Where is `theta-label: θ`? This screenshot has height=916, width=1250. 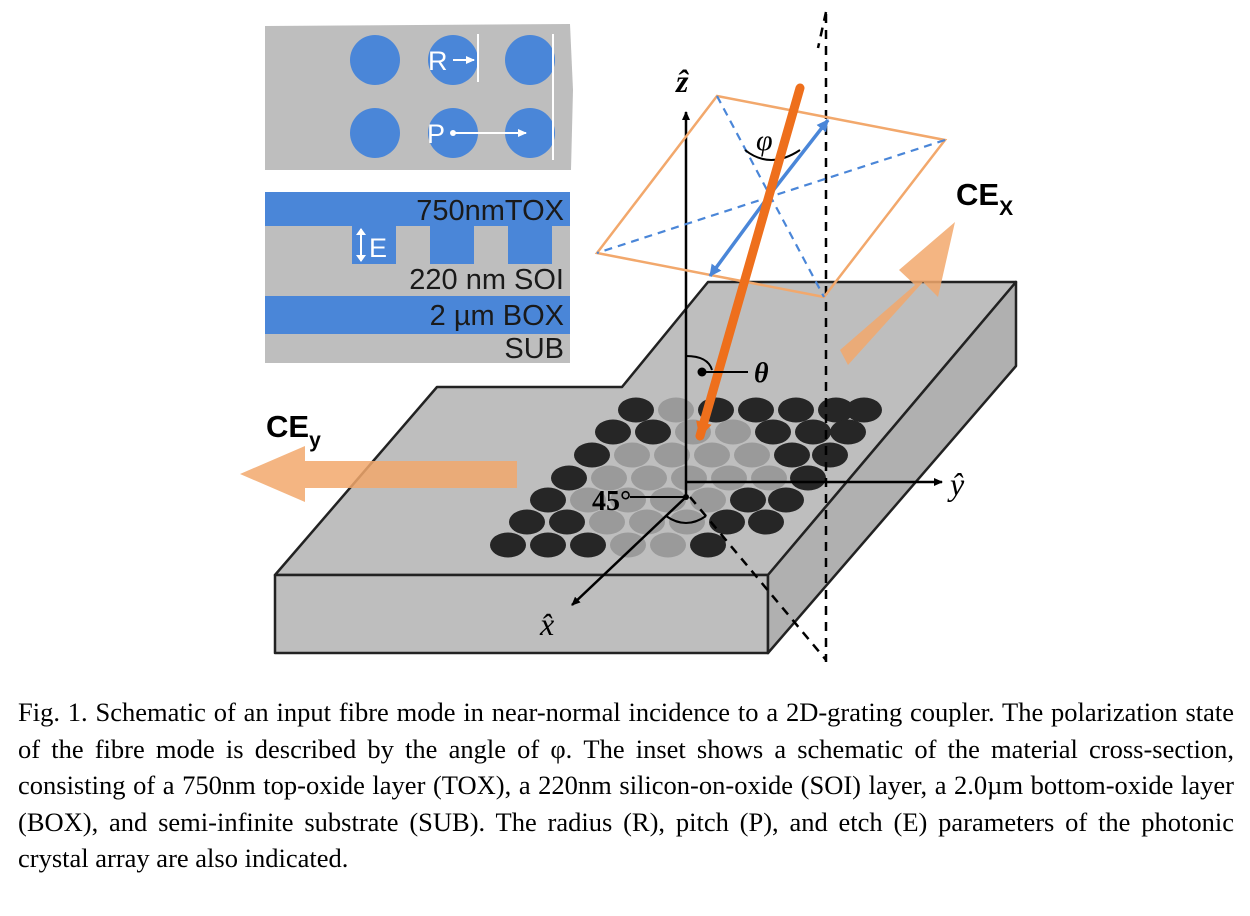
theta-label: θ is located at coordinates (761, 373).